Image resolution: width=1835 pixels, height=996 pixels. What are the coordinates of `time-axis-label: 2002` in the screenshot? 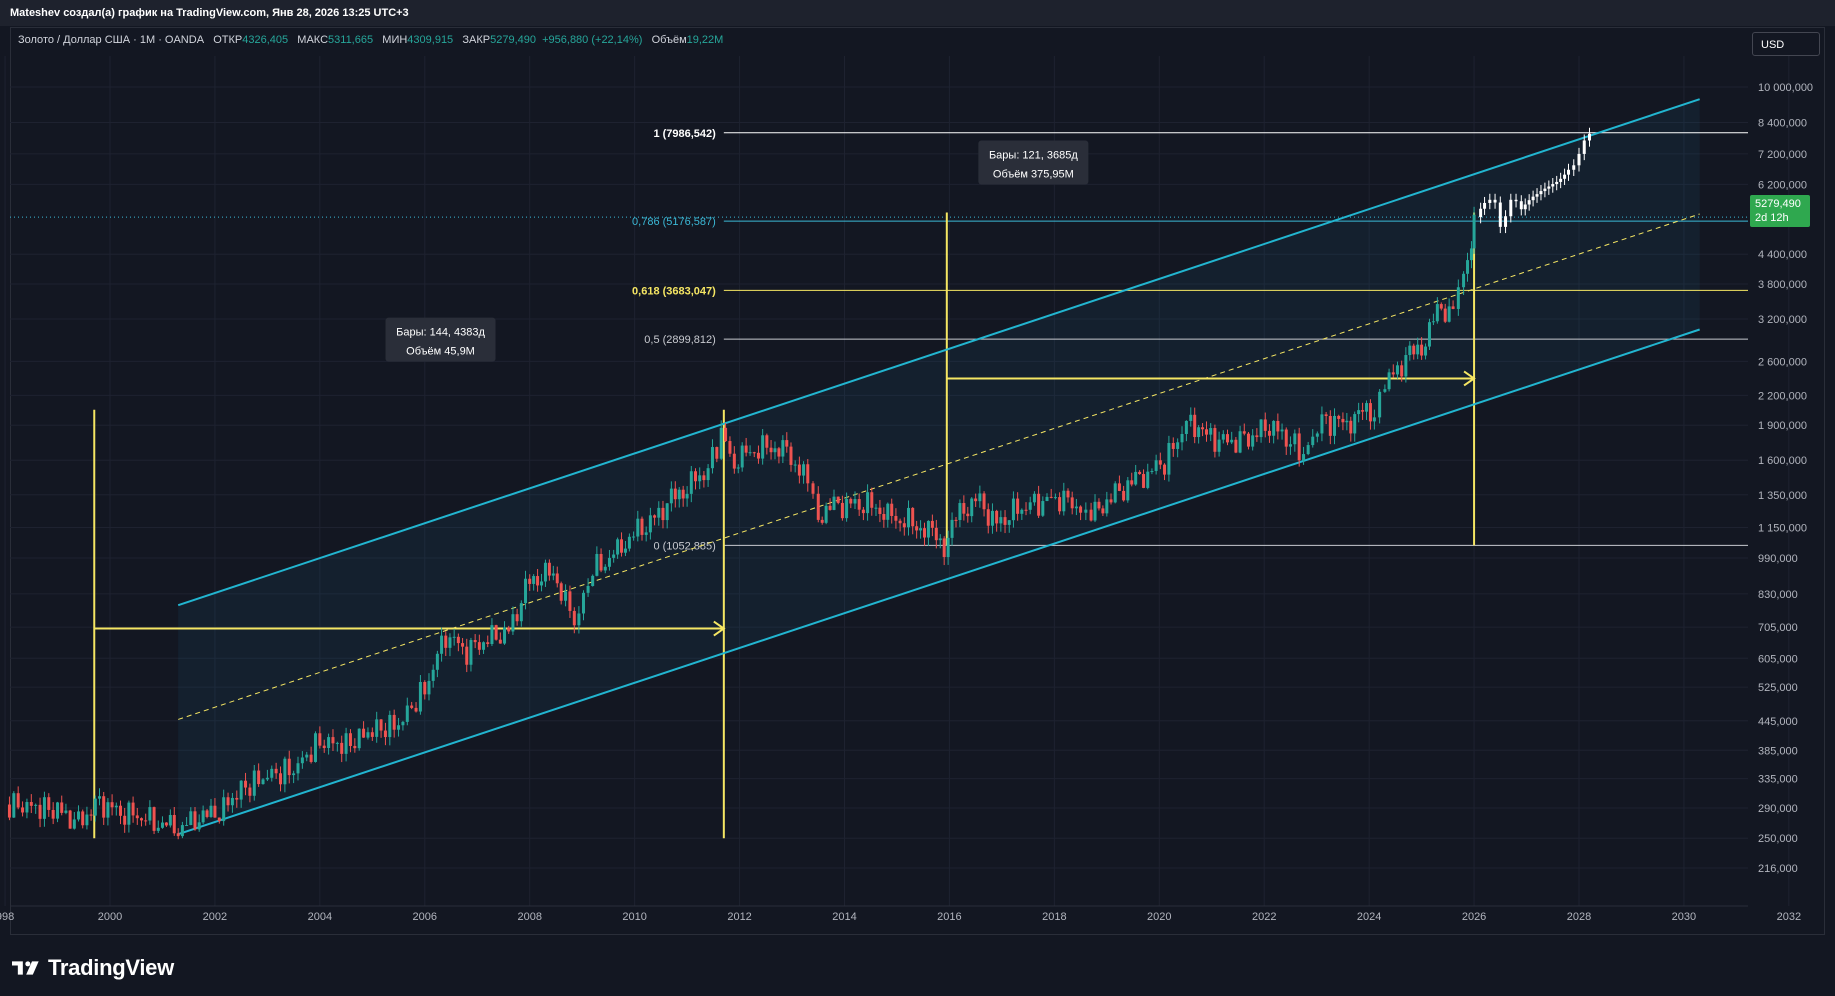 It's located at (215, 917).